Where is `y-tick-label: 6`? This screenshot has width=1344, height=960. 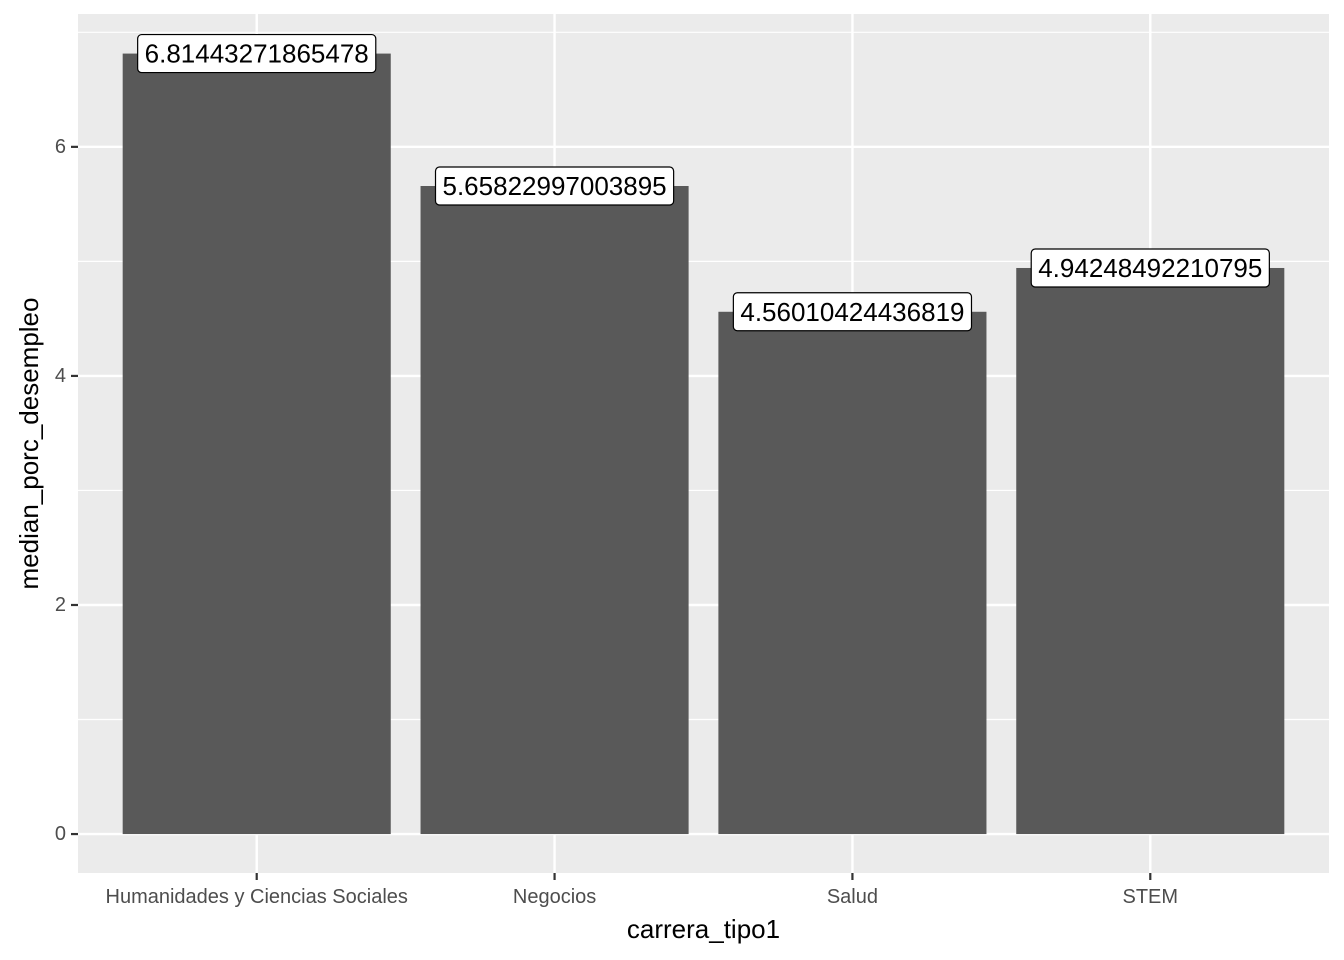
y-tick-label: 6 is located at coordinates (60, 147).